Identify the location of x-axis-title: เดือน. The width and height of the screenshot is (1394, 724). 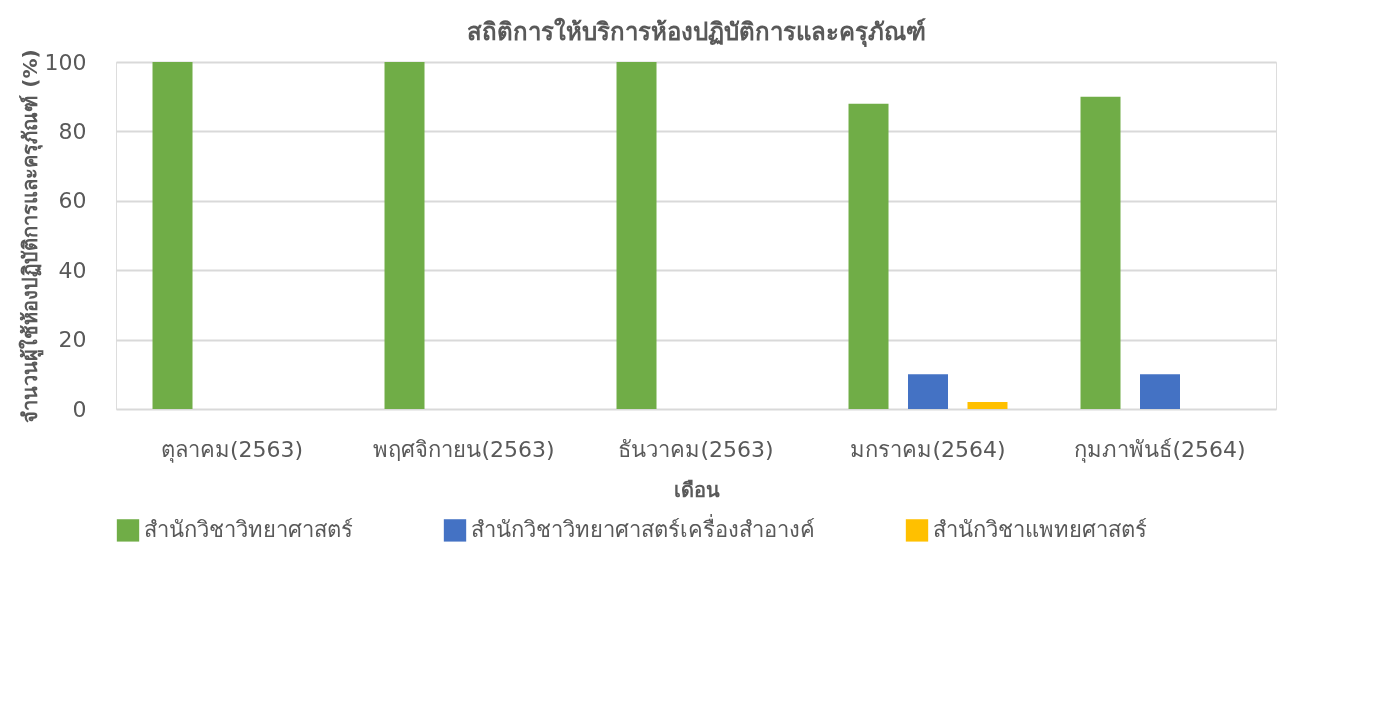
(696, 489).